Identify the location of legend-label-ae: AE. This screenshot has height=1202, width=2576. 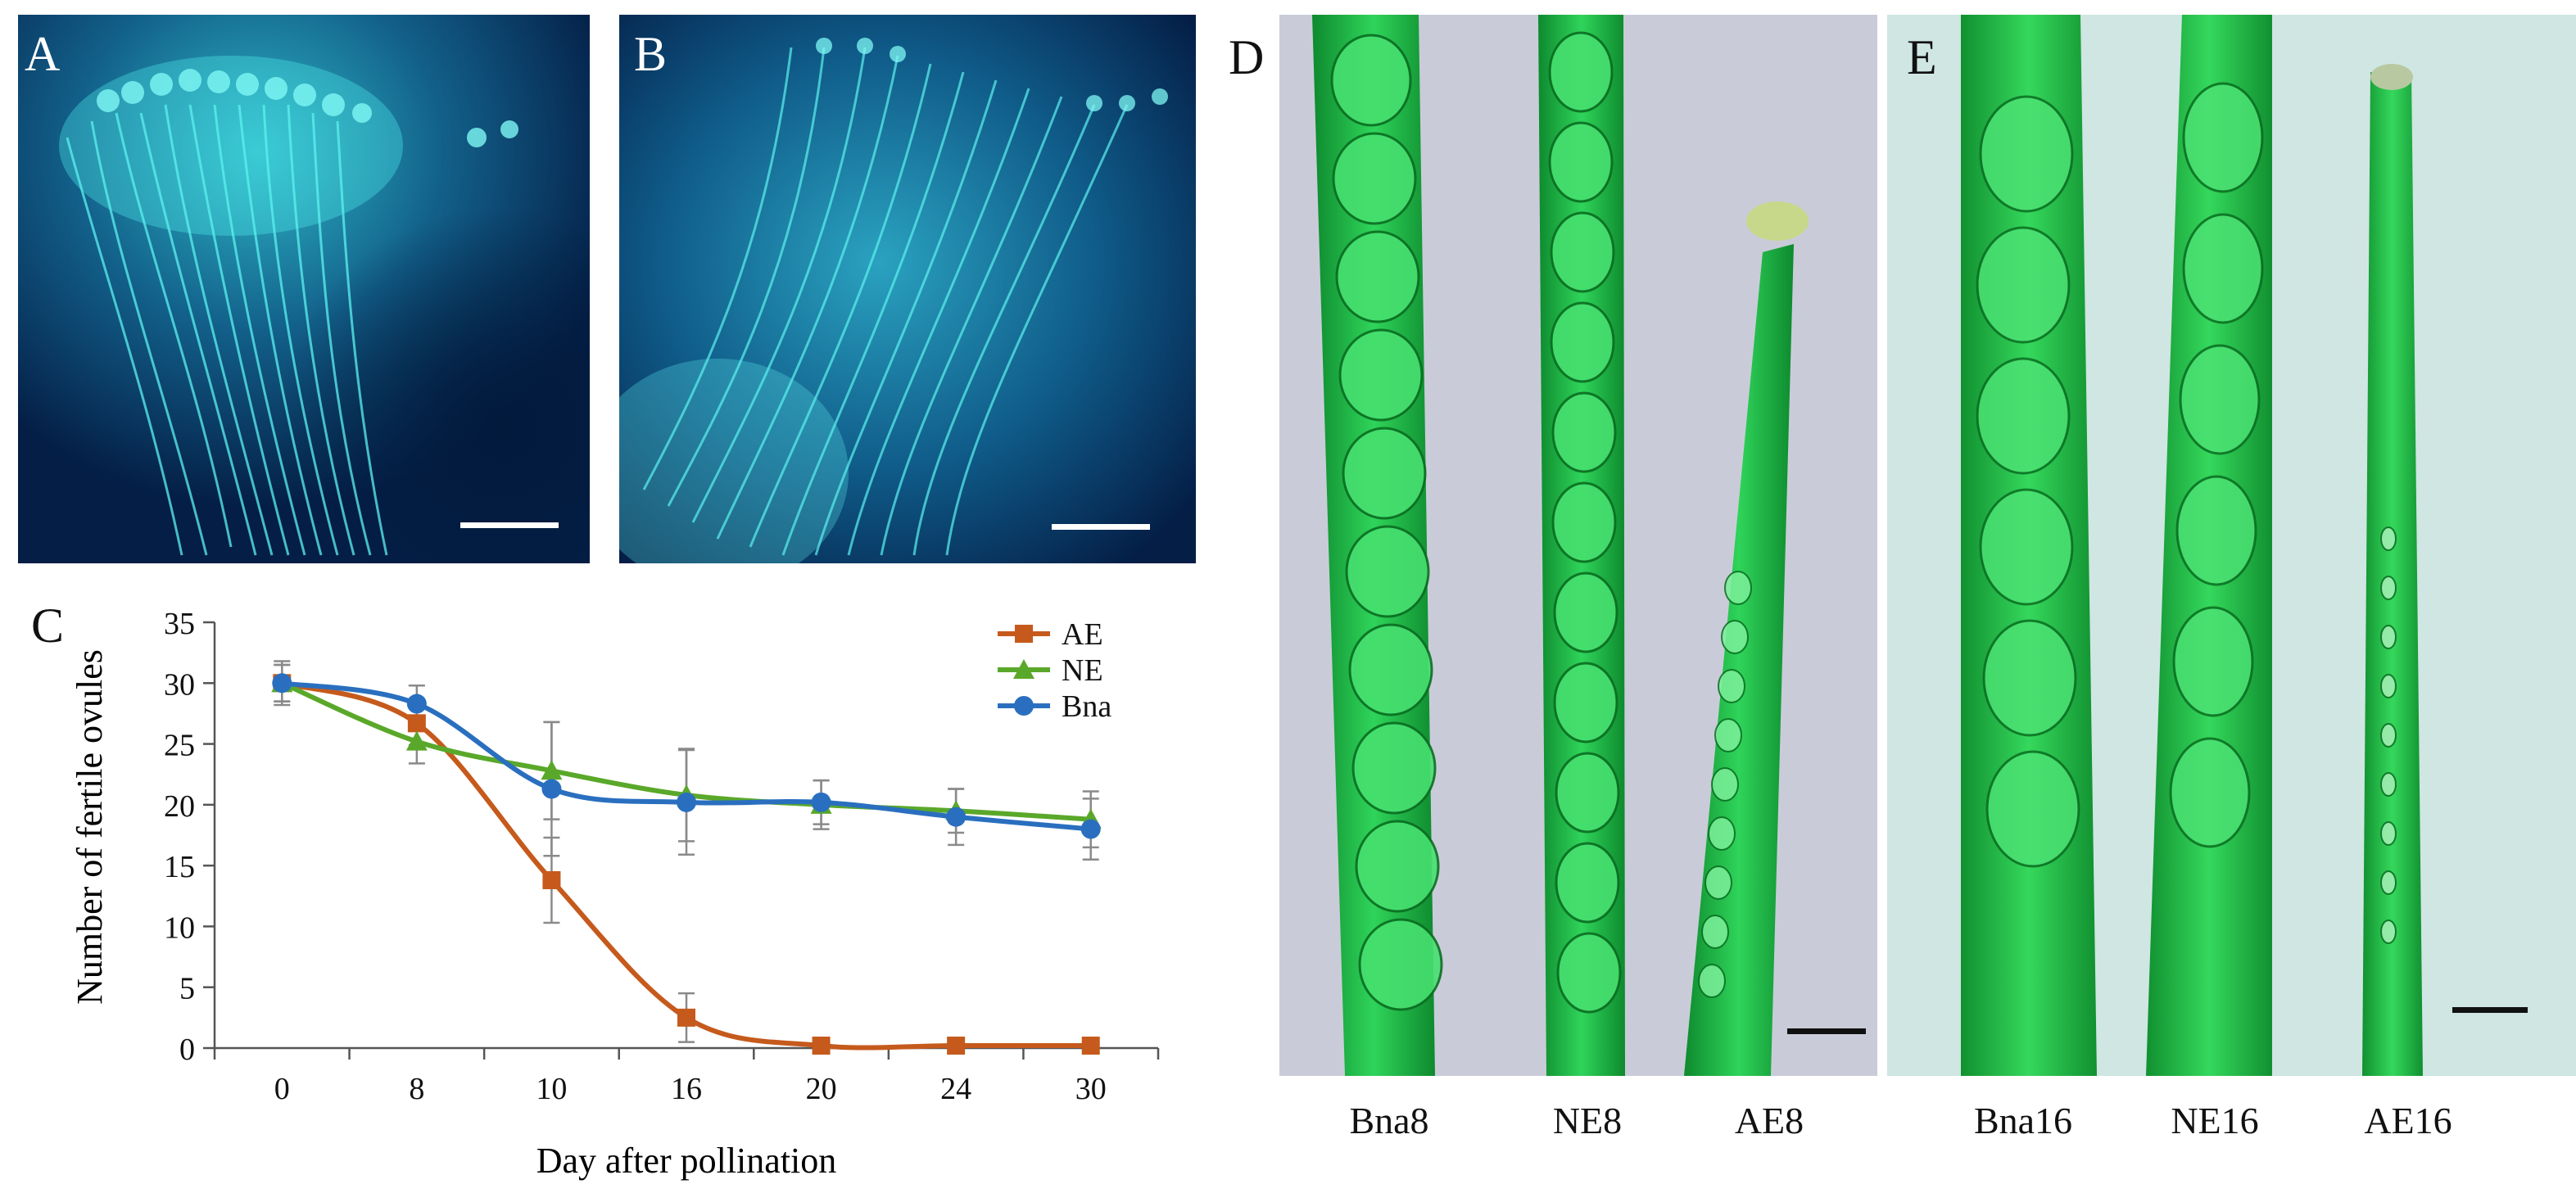
(1082, 635).